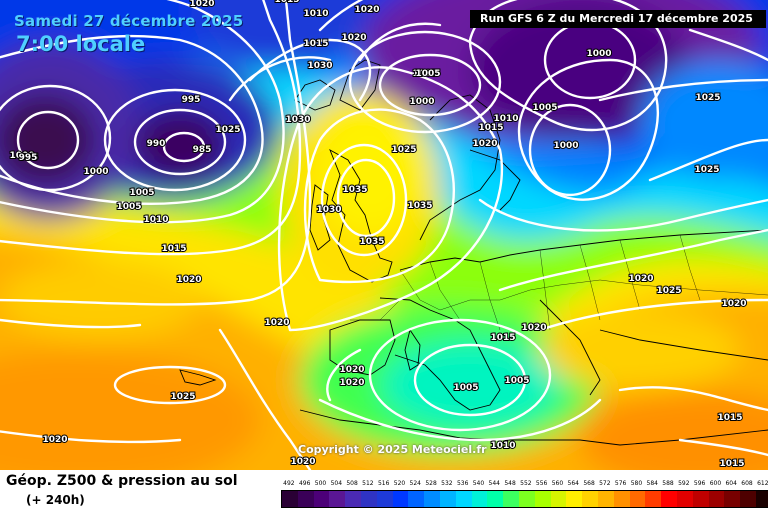 Image resolution: width=768 pixels, height=512 pixels. I want to click on color-scale-label: 528, so click(431, 483).